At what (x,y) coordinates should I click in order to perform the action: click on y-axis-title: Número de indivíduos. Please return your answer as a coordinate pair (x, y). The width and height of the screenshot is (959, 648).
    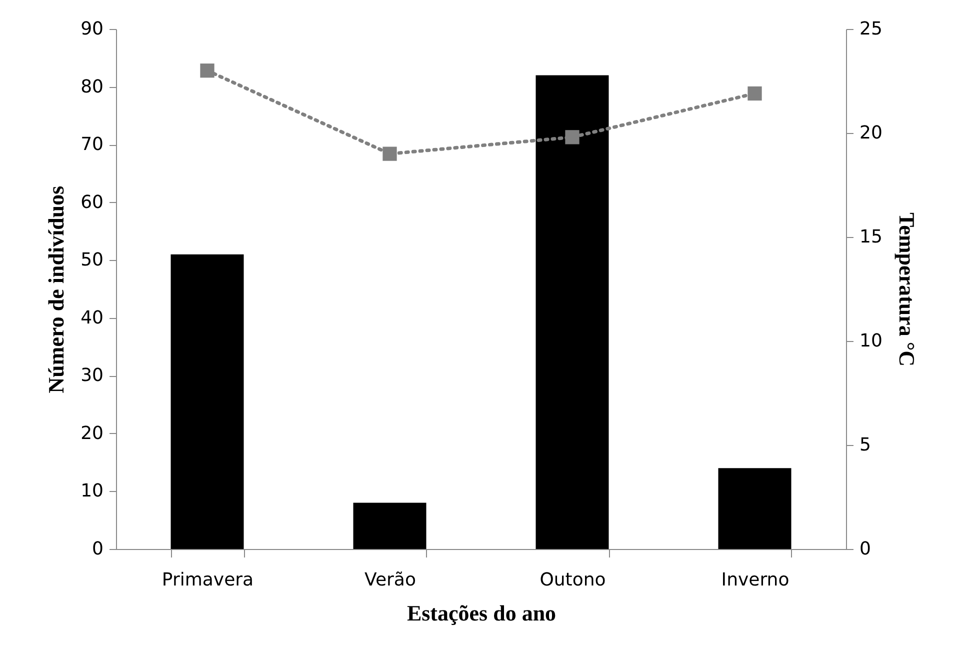
    Looking at the image, I should click on (56, 289).